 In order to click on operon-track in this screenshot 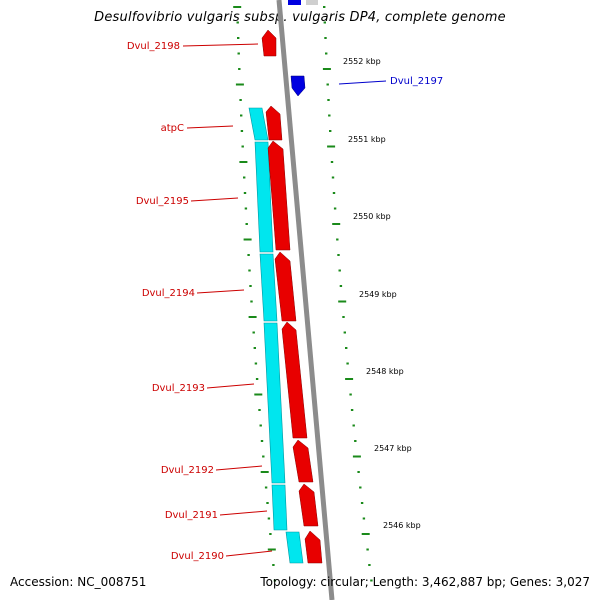, I will do `click(276, 335)`.